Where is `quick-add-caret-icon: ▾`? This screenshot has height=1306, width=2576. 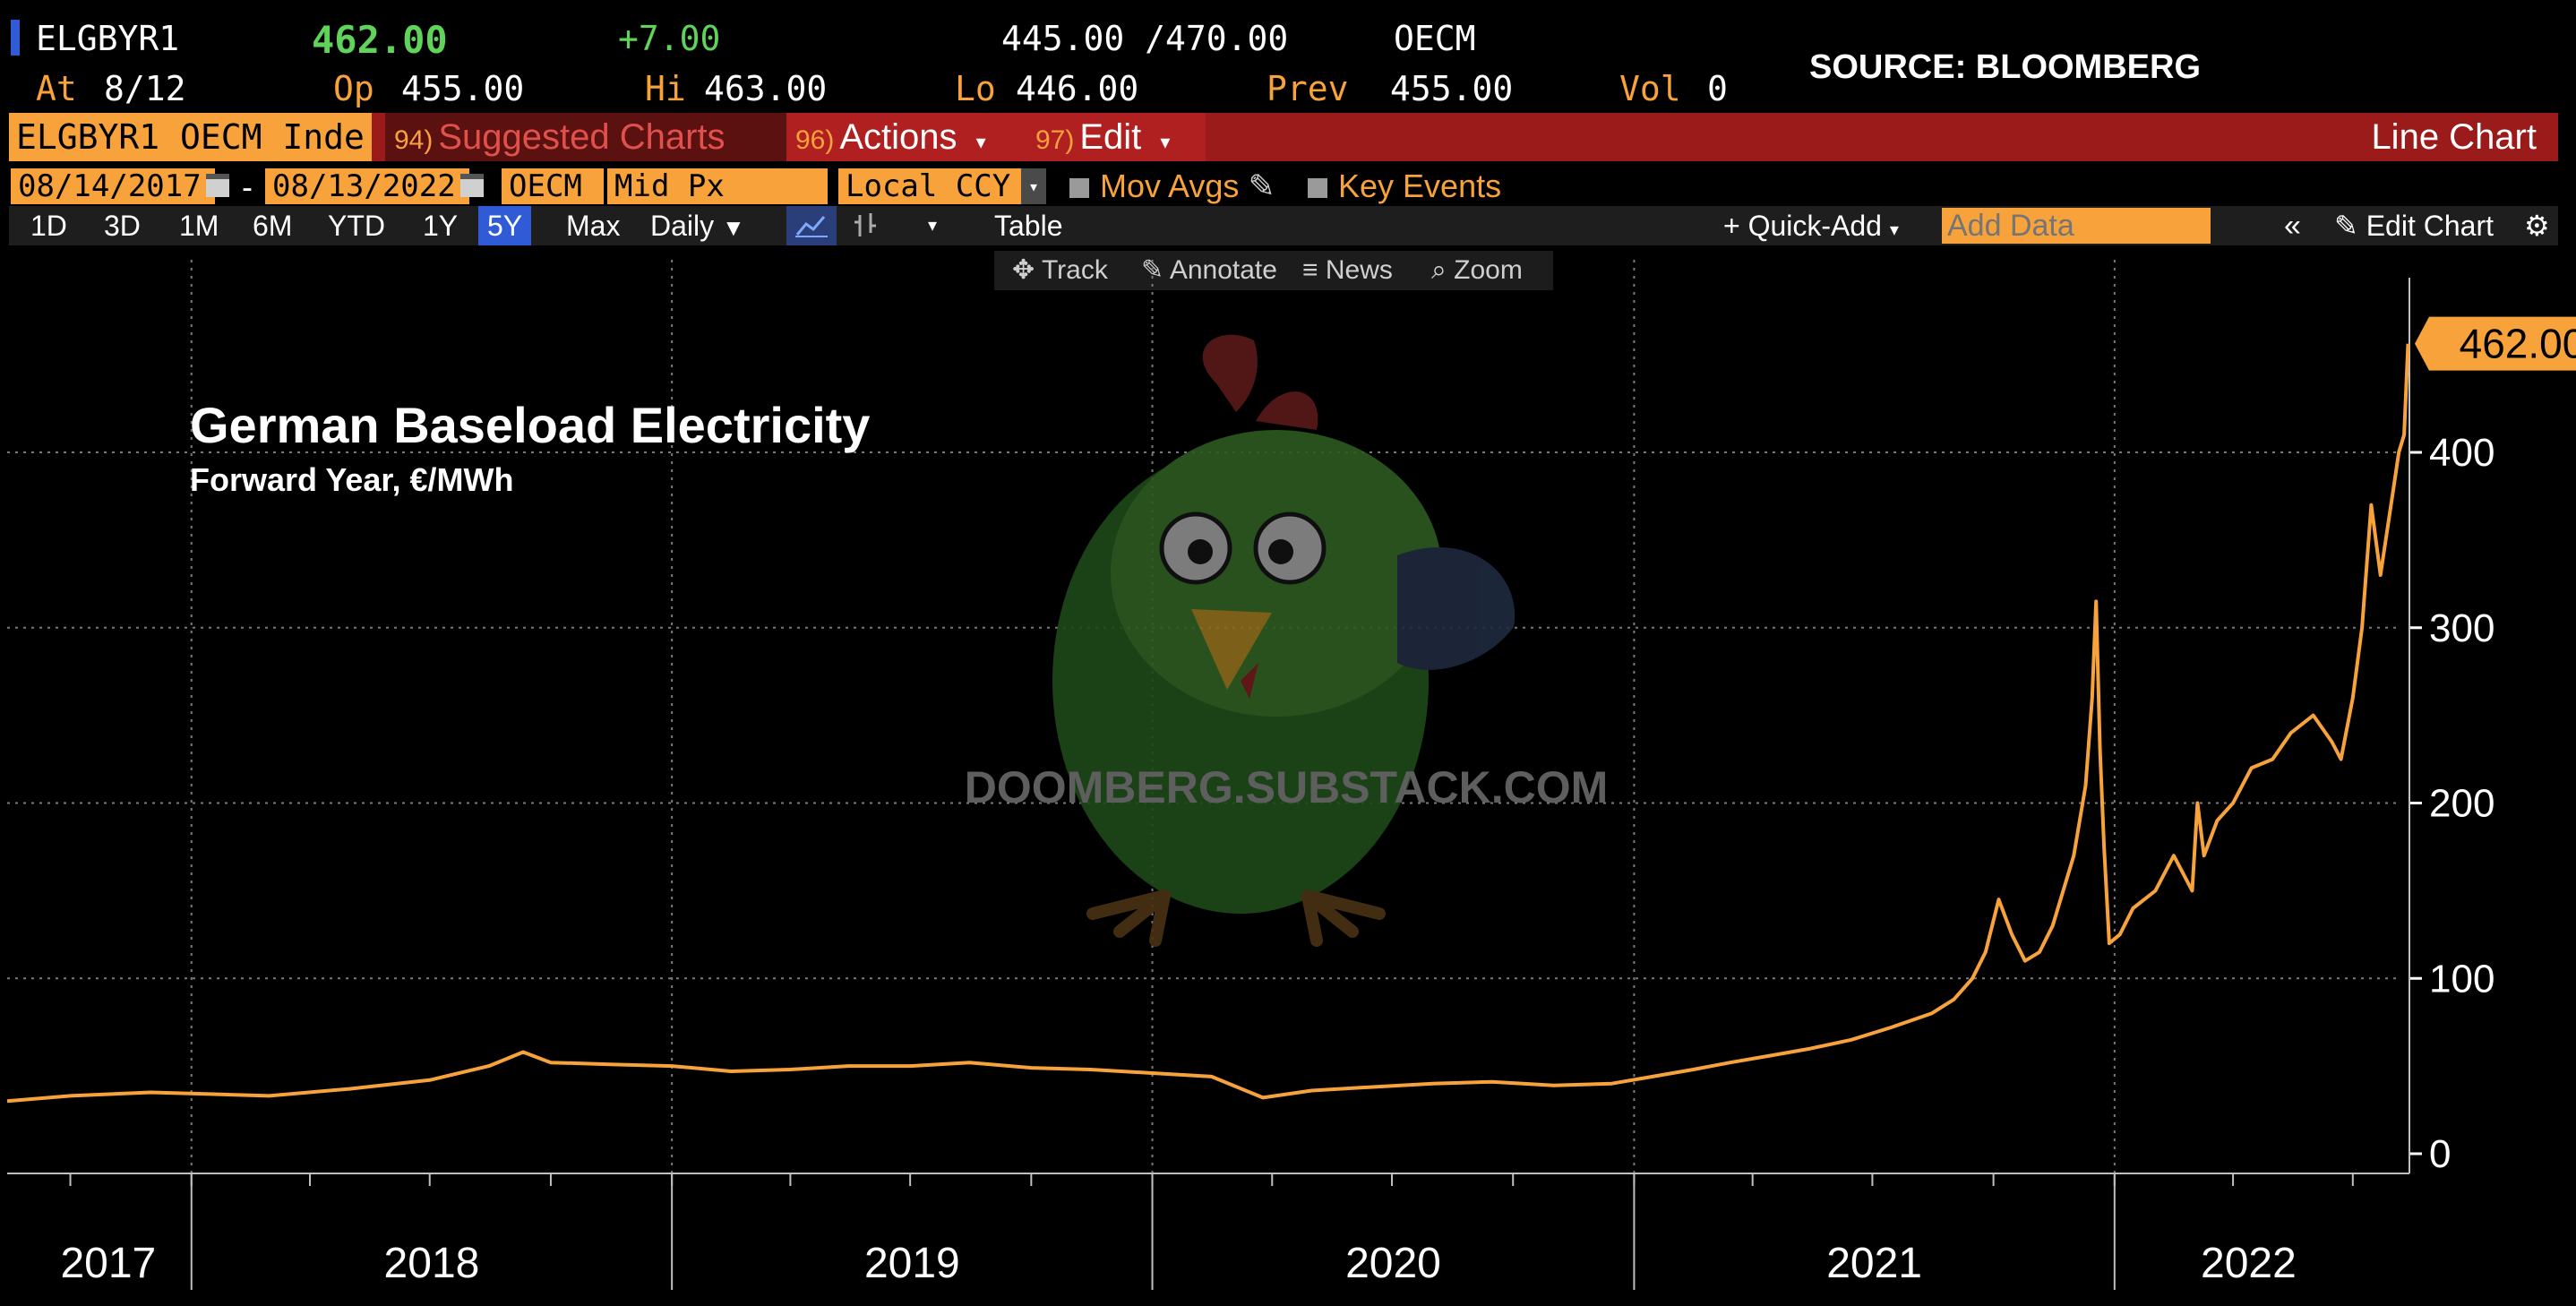
quick-add-caret-icon: ▾ is located at coordinates (1894, 230).